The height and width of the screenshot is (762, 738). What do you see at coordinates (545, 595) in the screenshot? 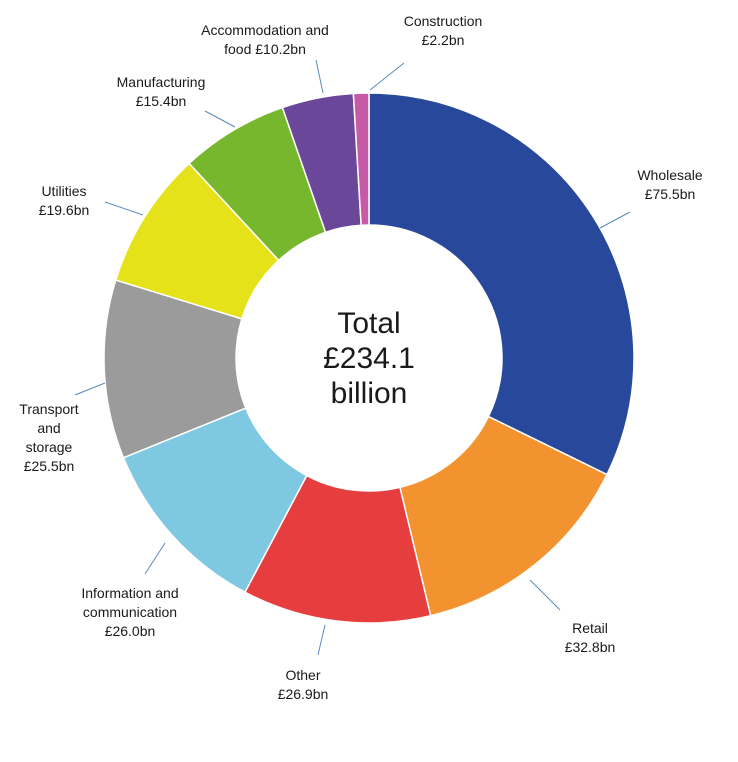
I see `leader-line-retail` at bounding box center [545, 595].